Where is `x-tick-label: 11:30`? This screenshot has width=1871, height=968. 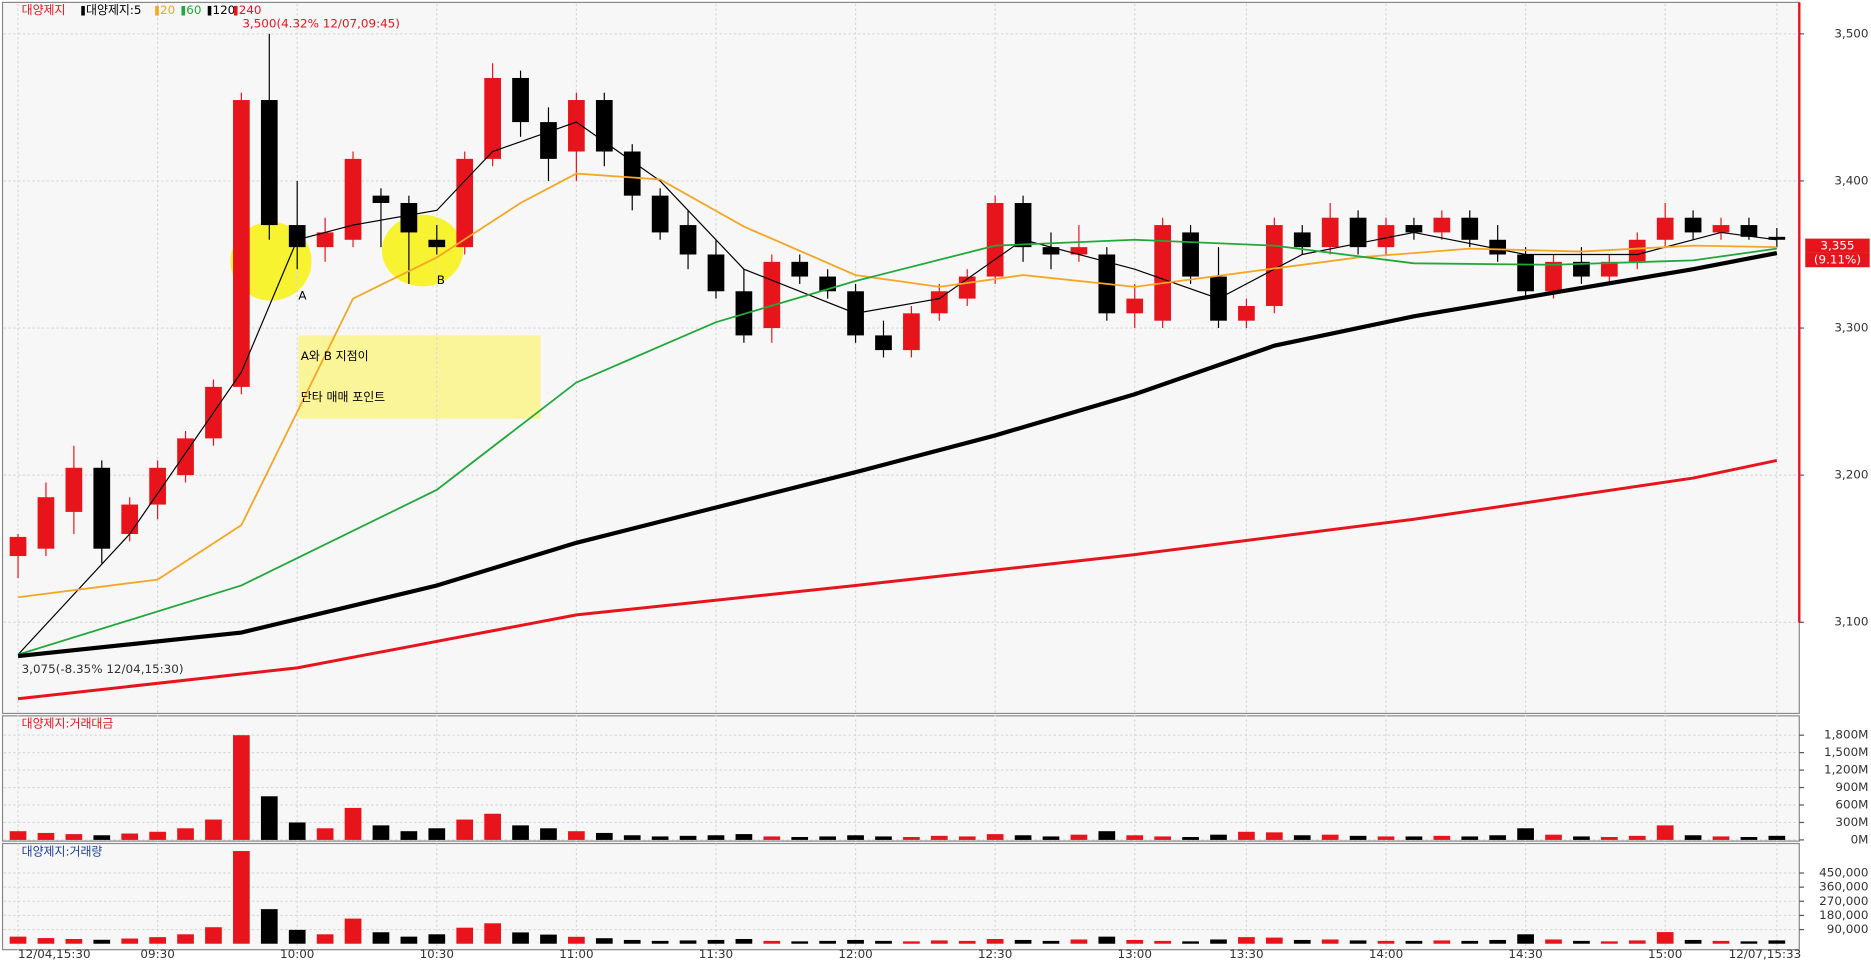 x-tick-label: 11:30 is located at coordinates (716, 954).